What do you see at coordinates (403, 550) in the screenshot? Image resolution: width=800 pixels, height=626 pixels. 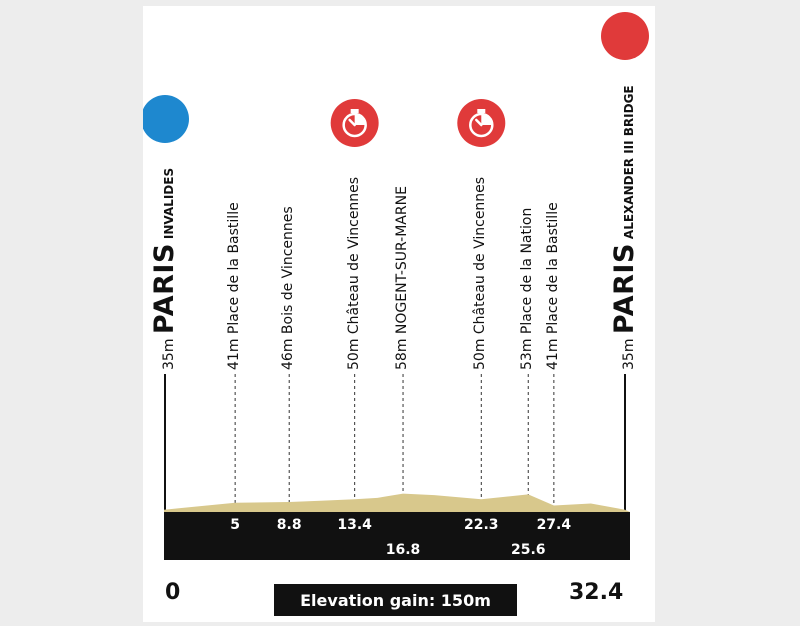 I see `waypoint-km: 16.8` at bounding box center [403, 550].